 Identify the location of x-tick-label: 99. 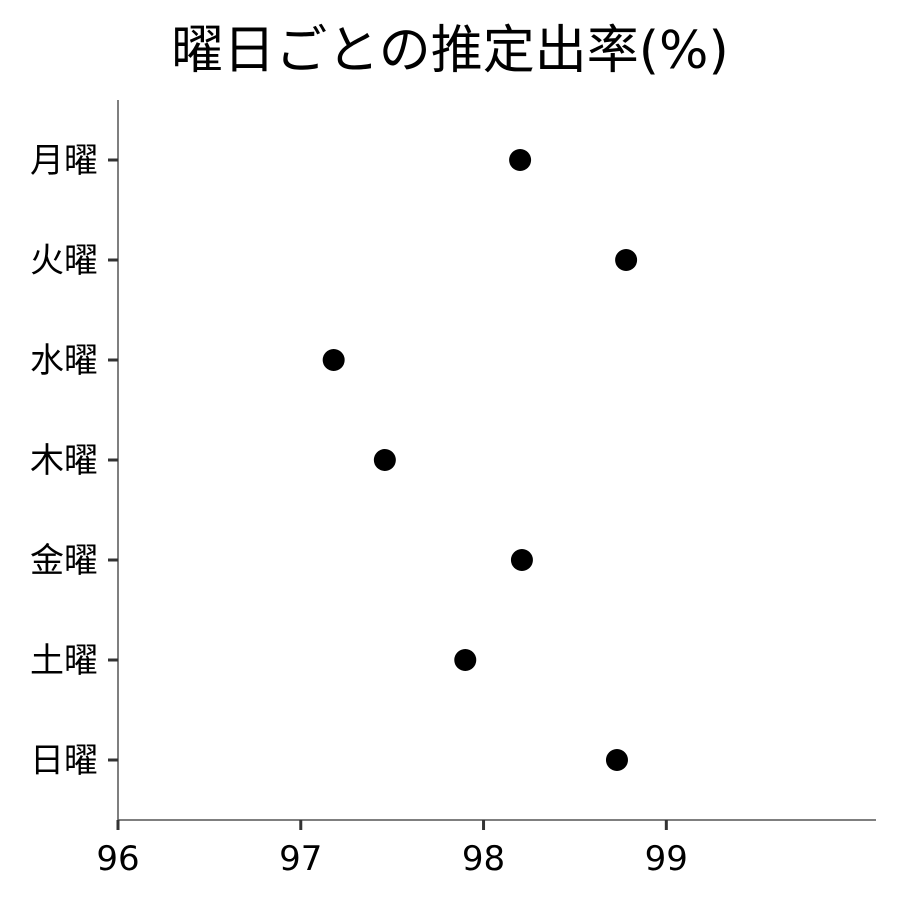
(666, 859).